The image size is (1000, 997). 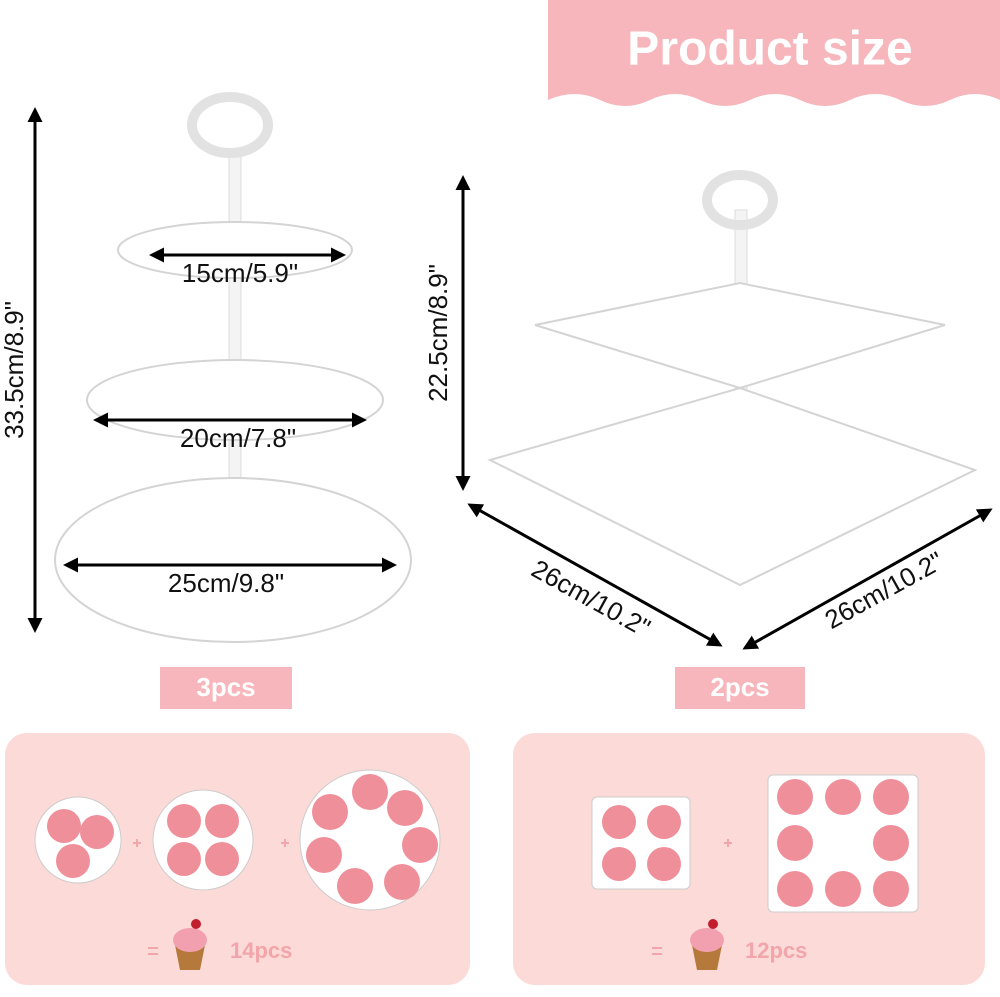 What do you see at coordinates (769, 49) in the screenshot?
I see `header-title: Product size` at bounding box center [769, 49].